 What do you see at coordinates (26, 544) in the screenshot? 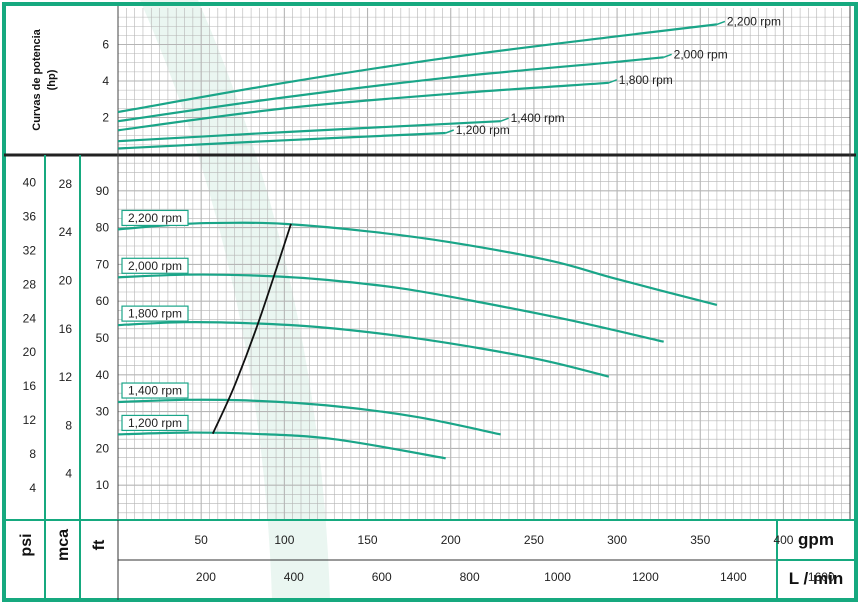
I see `psi-unit-label: psi` at bounding box center [26, 544].